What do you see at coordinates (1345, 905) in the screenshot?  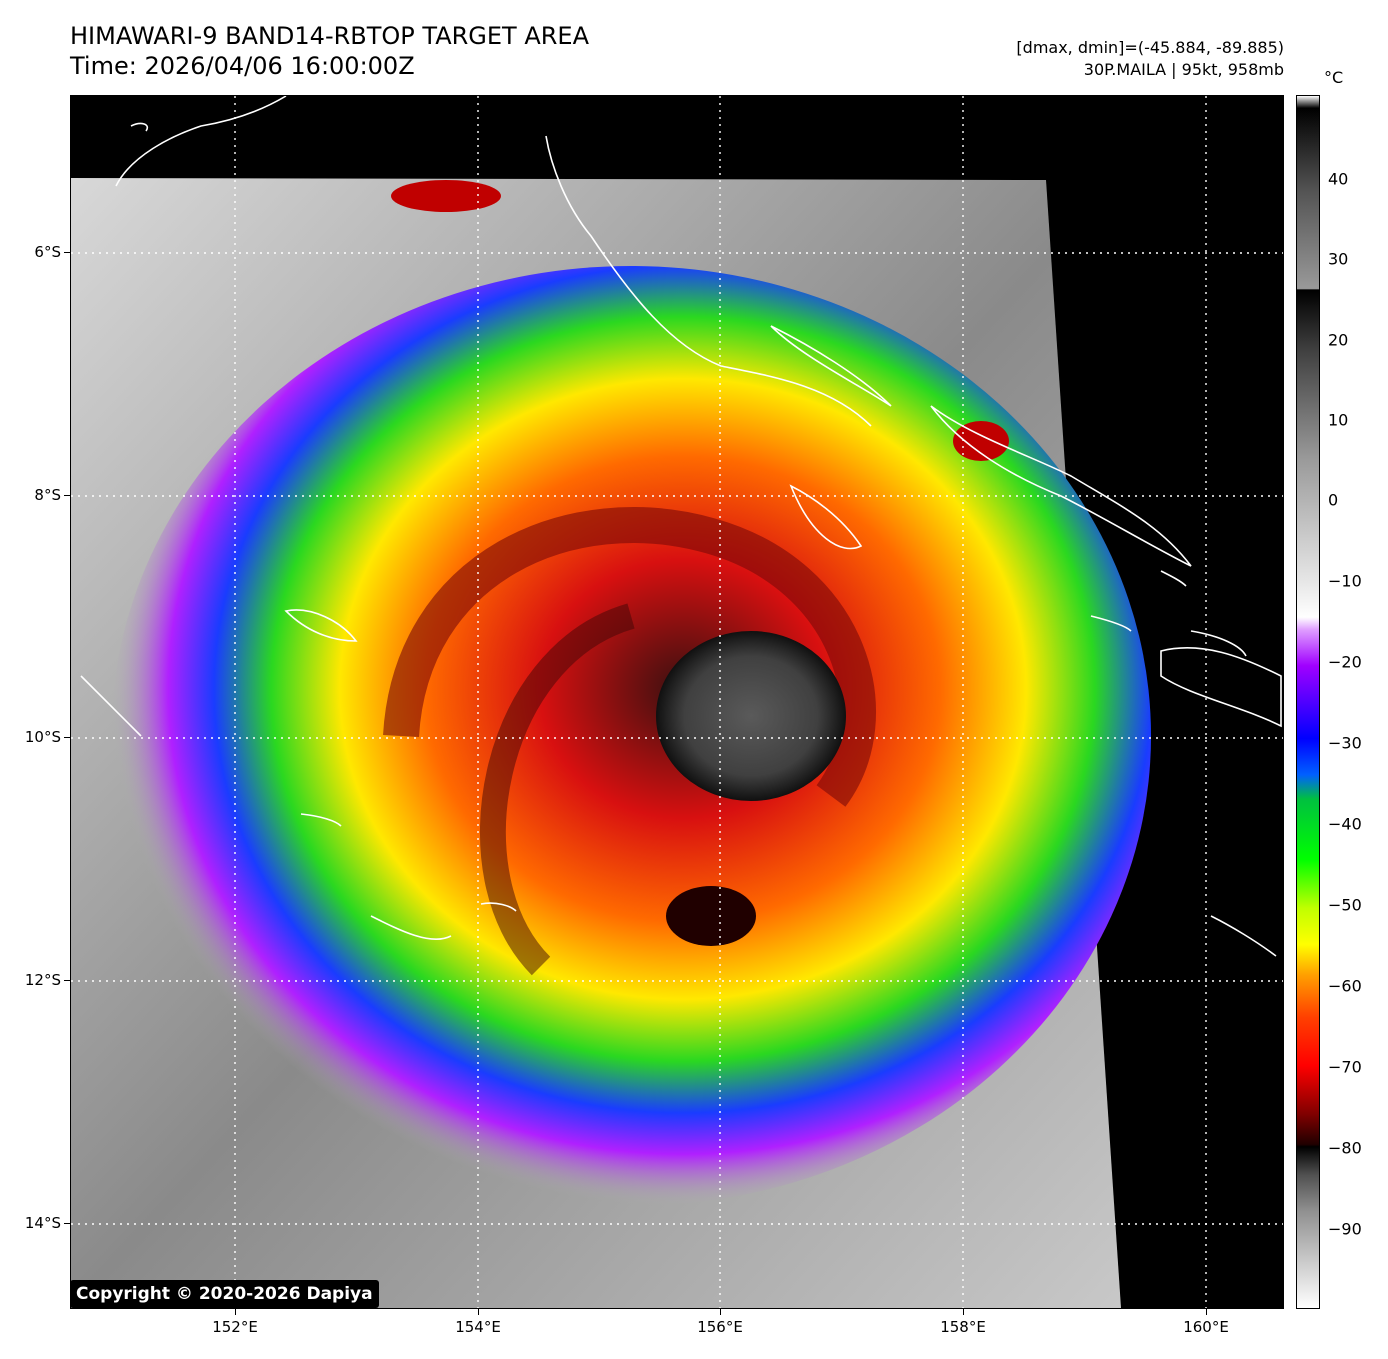 I see `colorbar-label-minus50: −50` at bounding box center [1345, 905].